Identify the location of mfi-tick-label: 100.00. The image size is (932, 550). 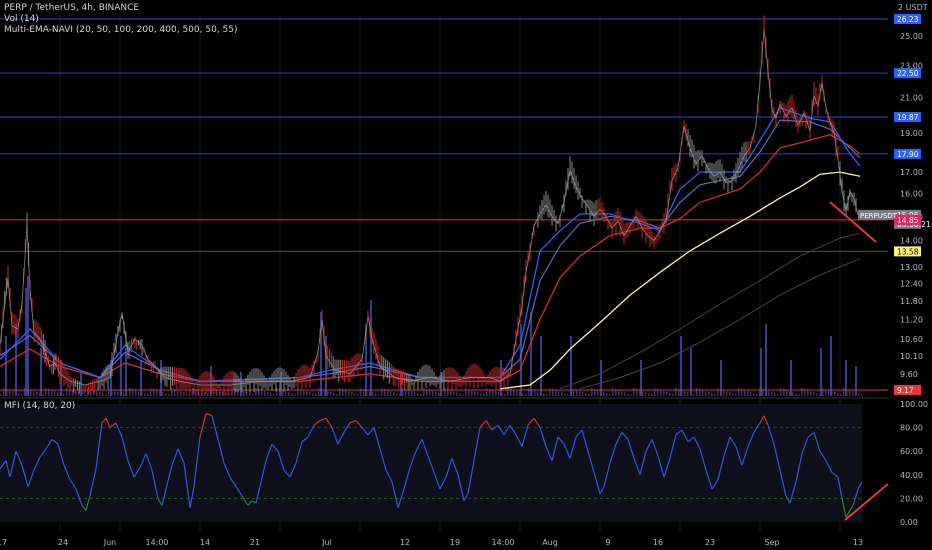
(914, 404).